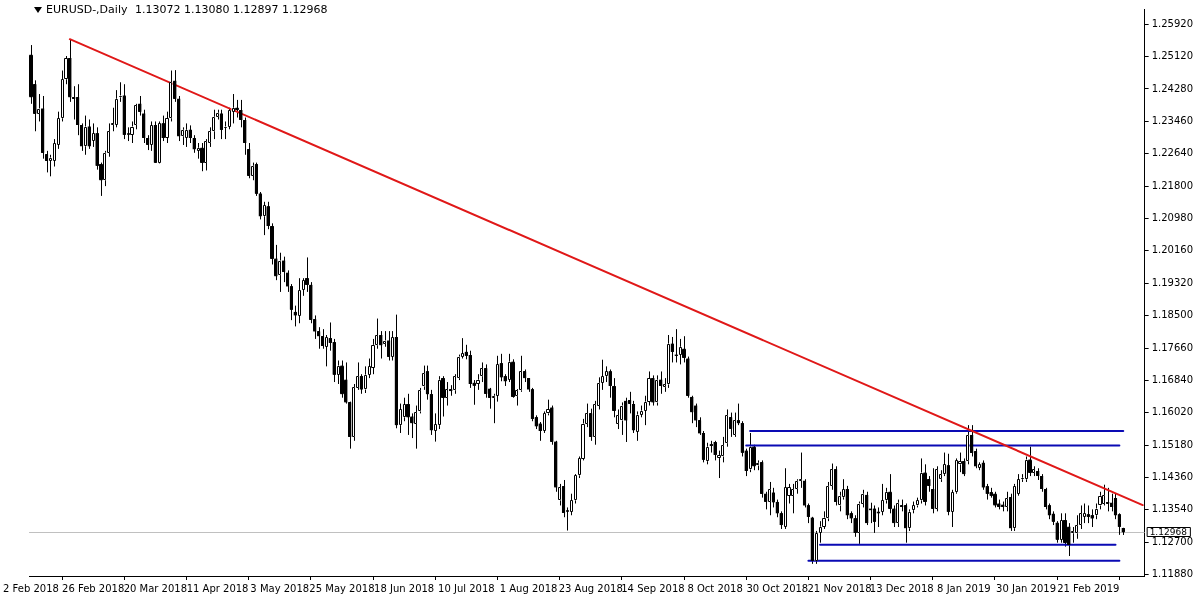 The height and width of the screenshot is (600, 1200). Describe the element at coordinates (839, 588) in the screenshot. I see `x-tick-label: 21 Nov 2018` at that location.